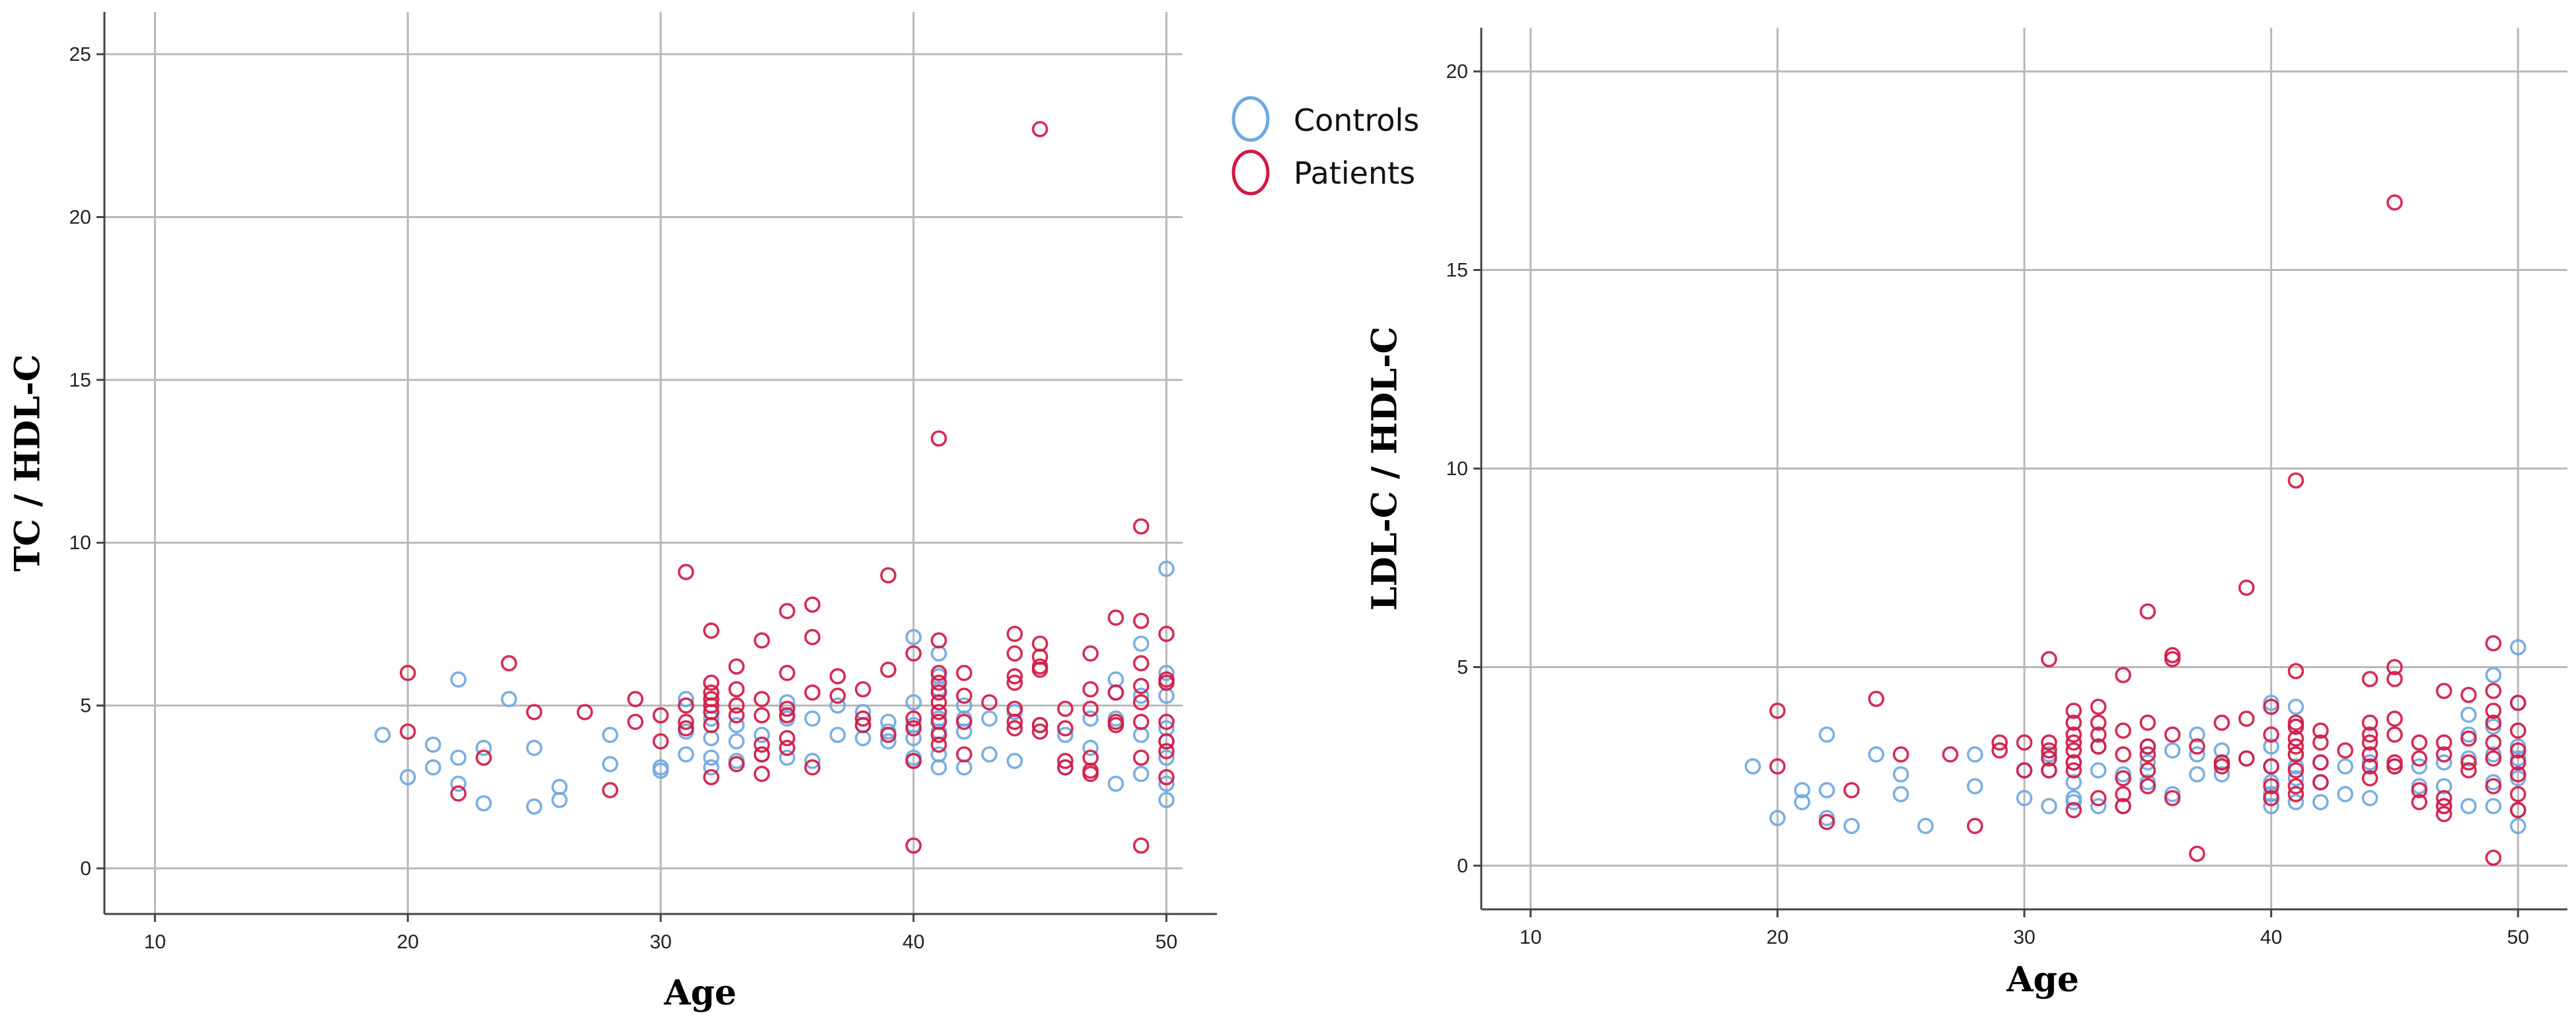 This screenshot has height=1025, width=2576. I want to click on ldl-xtick-label-10: 10, so click(1530, 937).